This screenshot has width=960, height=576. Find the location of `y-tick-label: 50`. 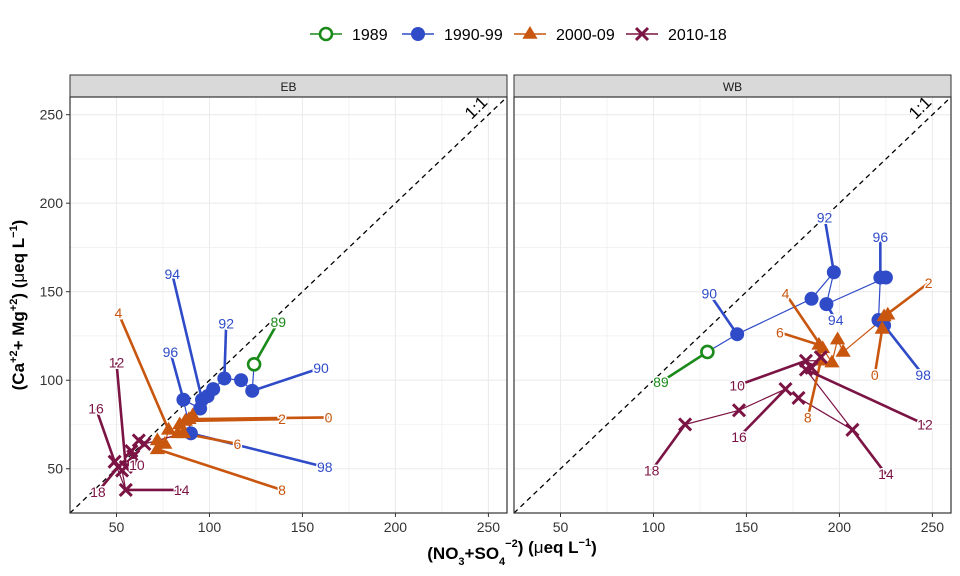

y-tick-label: 50 is located at coordinates (55, 469).